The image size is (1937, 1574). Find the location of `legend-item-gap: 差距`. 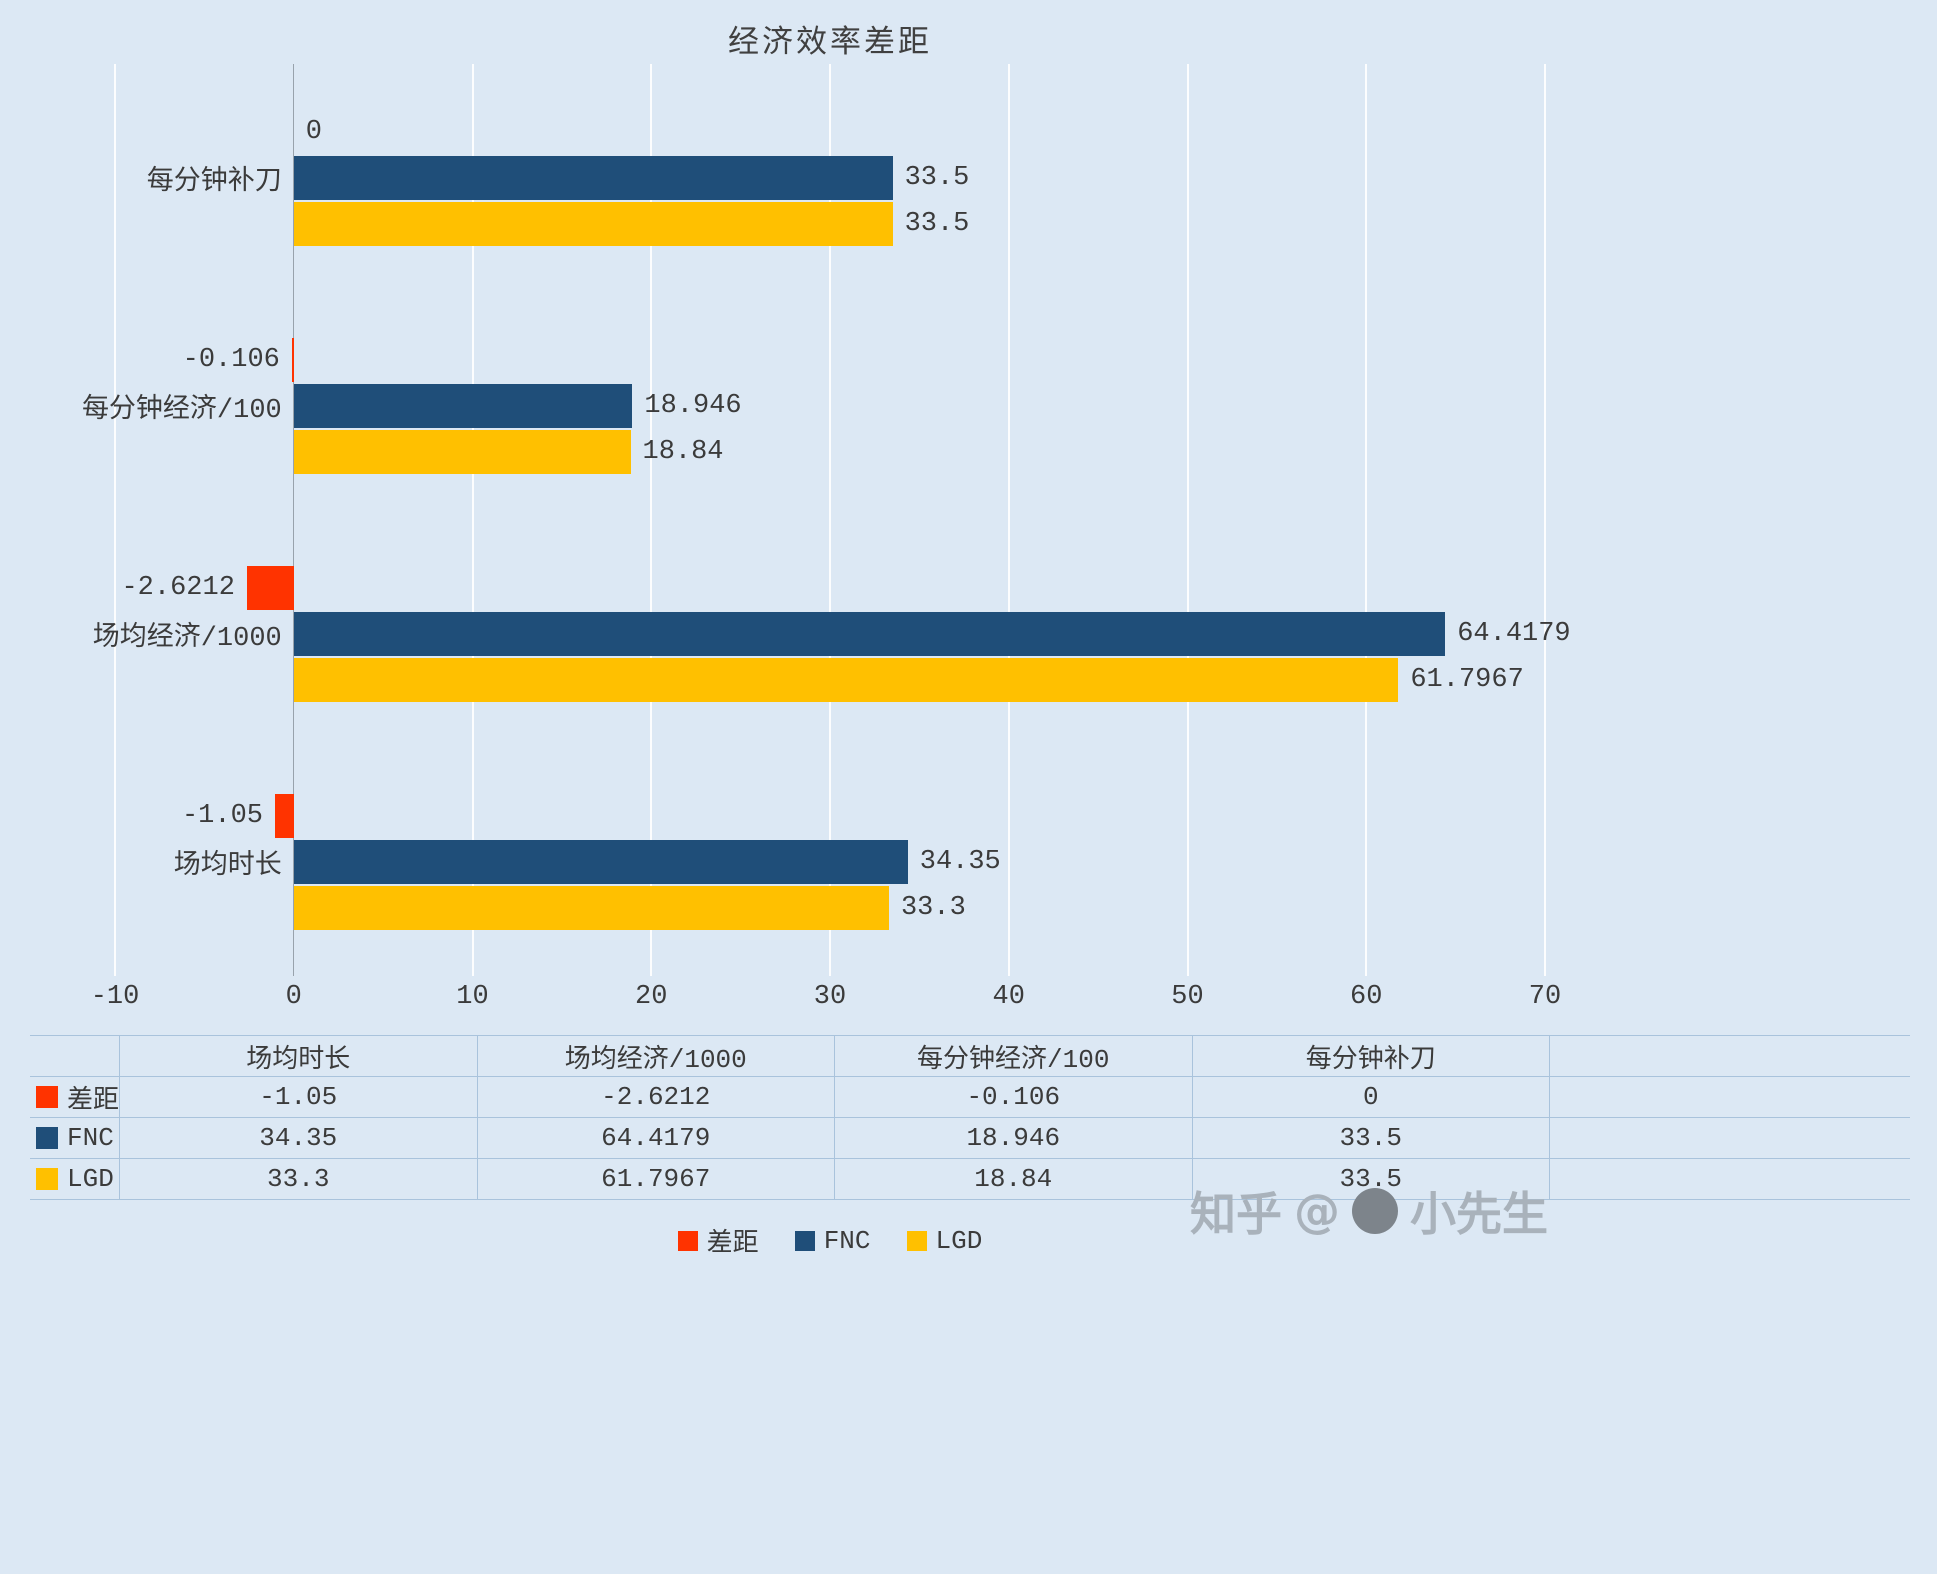

legend-item-gap: 差距 is located at coordinates (718, 1240).